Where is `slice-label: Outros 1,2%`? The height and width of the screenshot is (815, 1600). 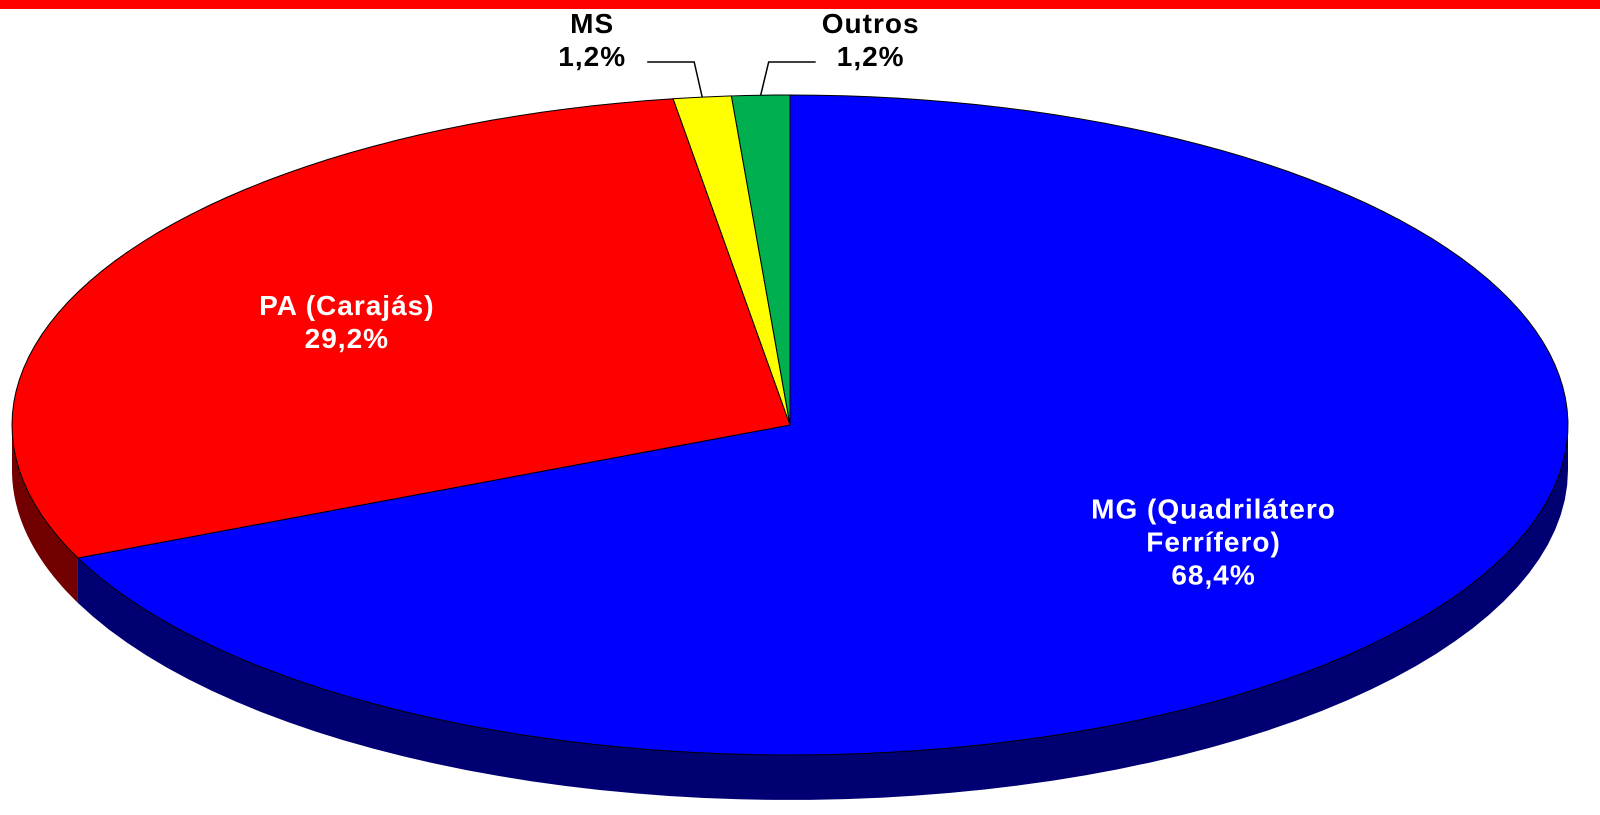 slice-label: Outros 1,2% is located at coordinates (871, 40).